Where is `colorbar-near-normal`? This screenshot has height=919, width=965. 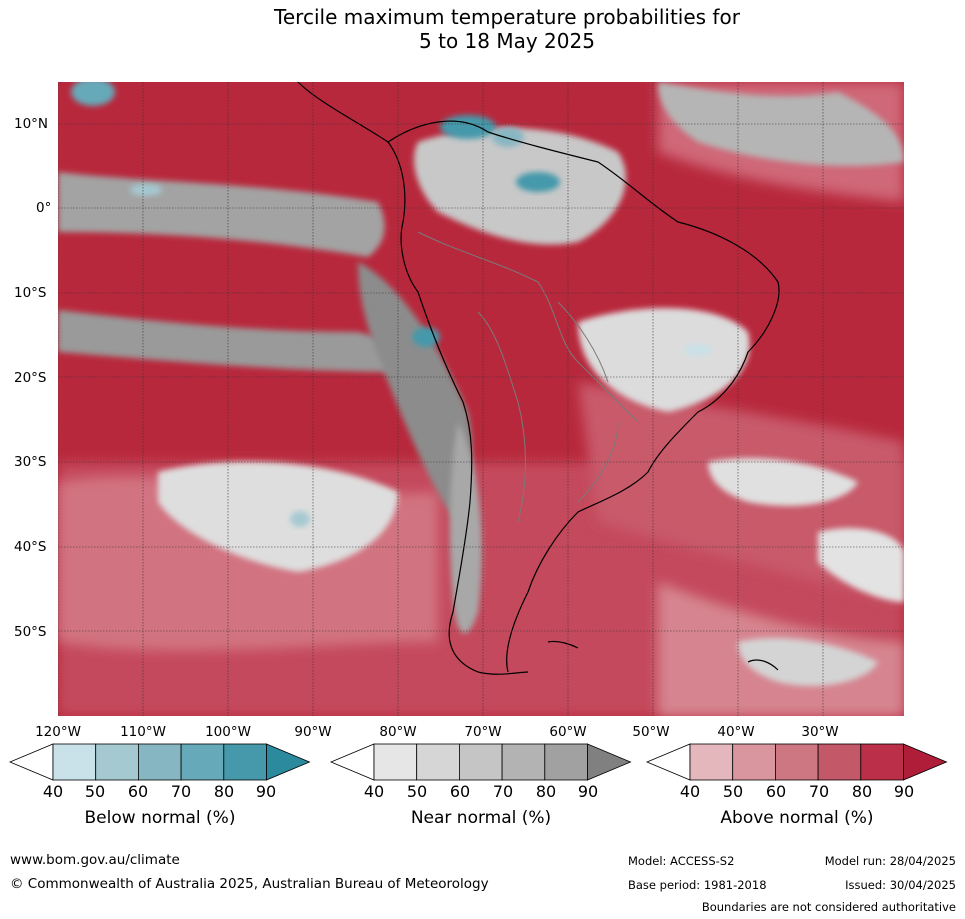
colorbar-near-normal is located at coordinates (480, 762).